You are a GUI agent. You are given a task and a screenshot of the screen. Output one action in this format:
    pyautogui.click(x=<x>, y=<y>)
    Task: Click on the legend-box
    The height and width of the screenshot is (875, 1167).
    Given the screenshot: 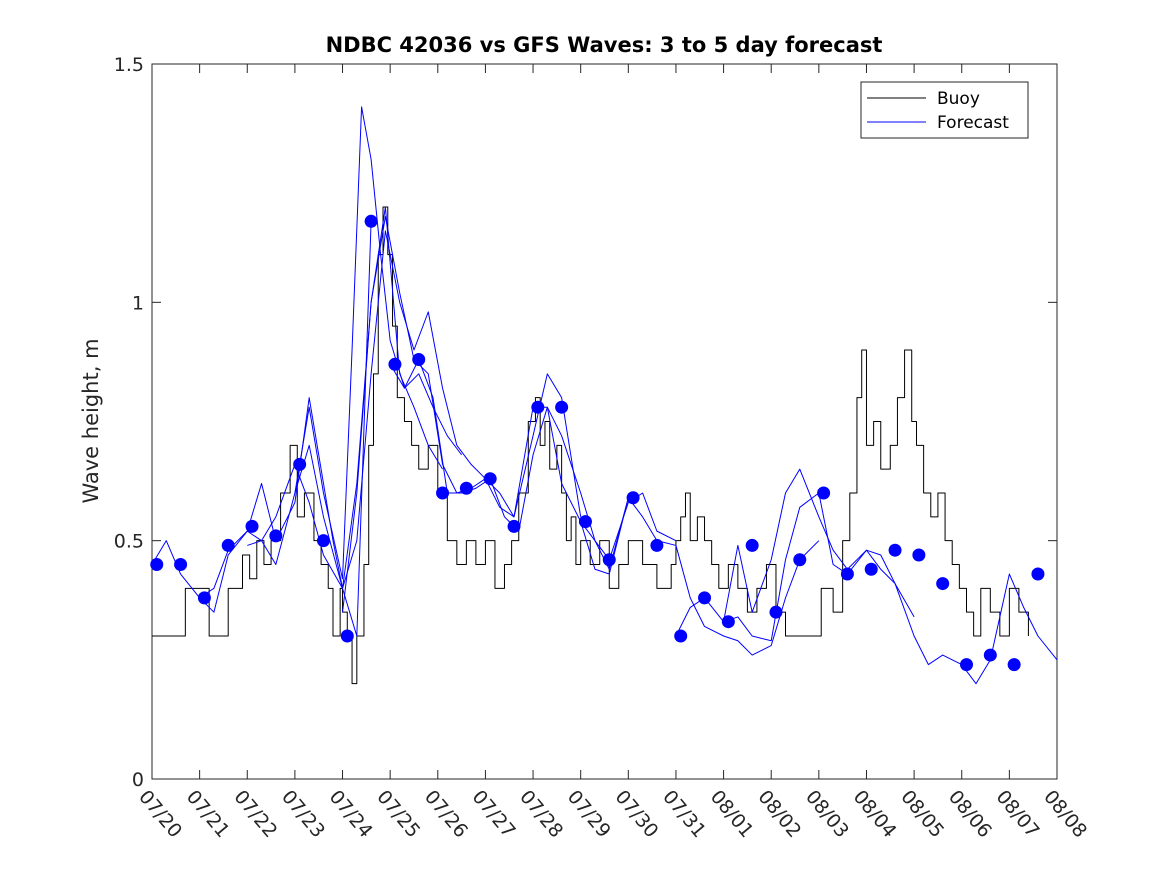 What is the action you would take?
    pyautogui.click(x=944, y=110)
    